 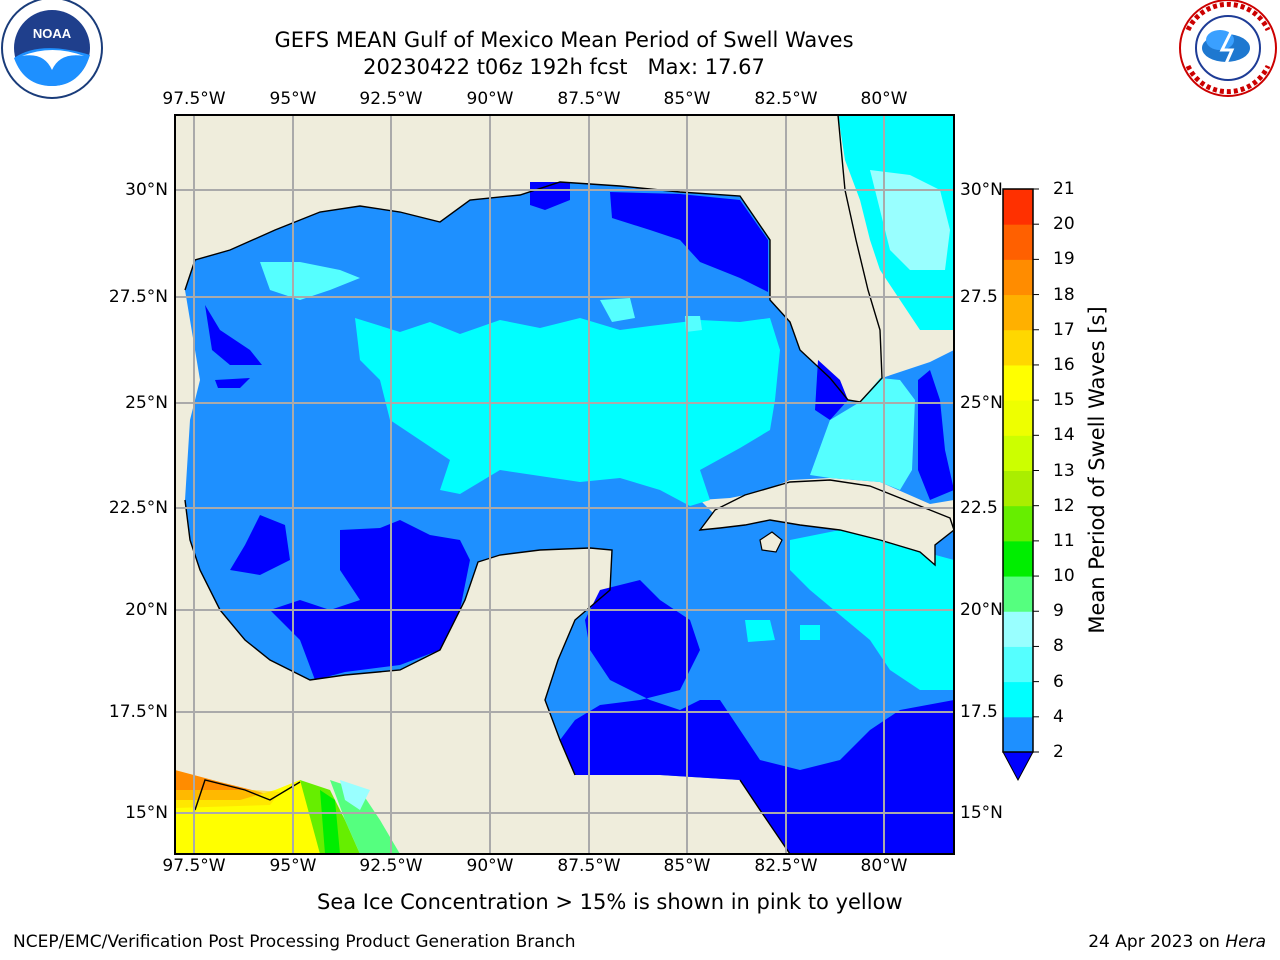 I want to click on chart-subtitle: 20230422 t06z 192h fcst Max: 17.67, so click(x=564, y=67).